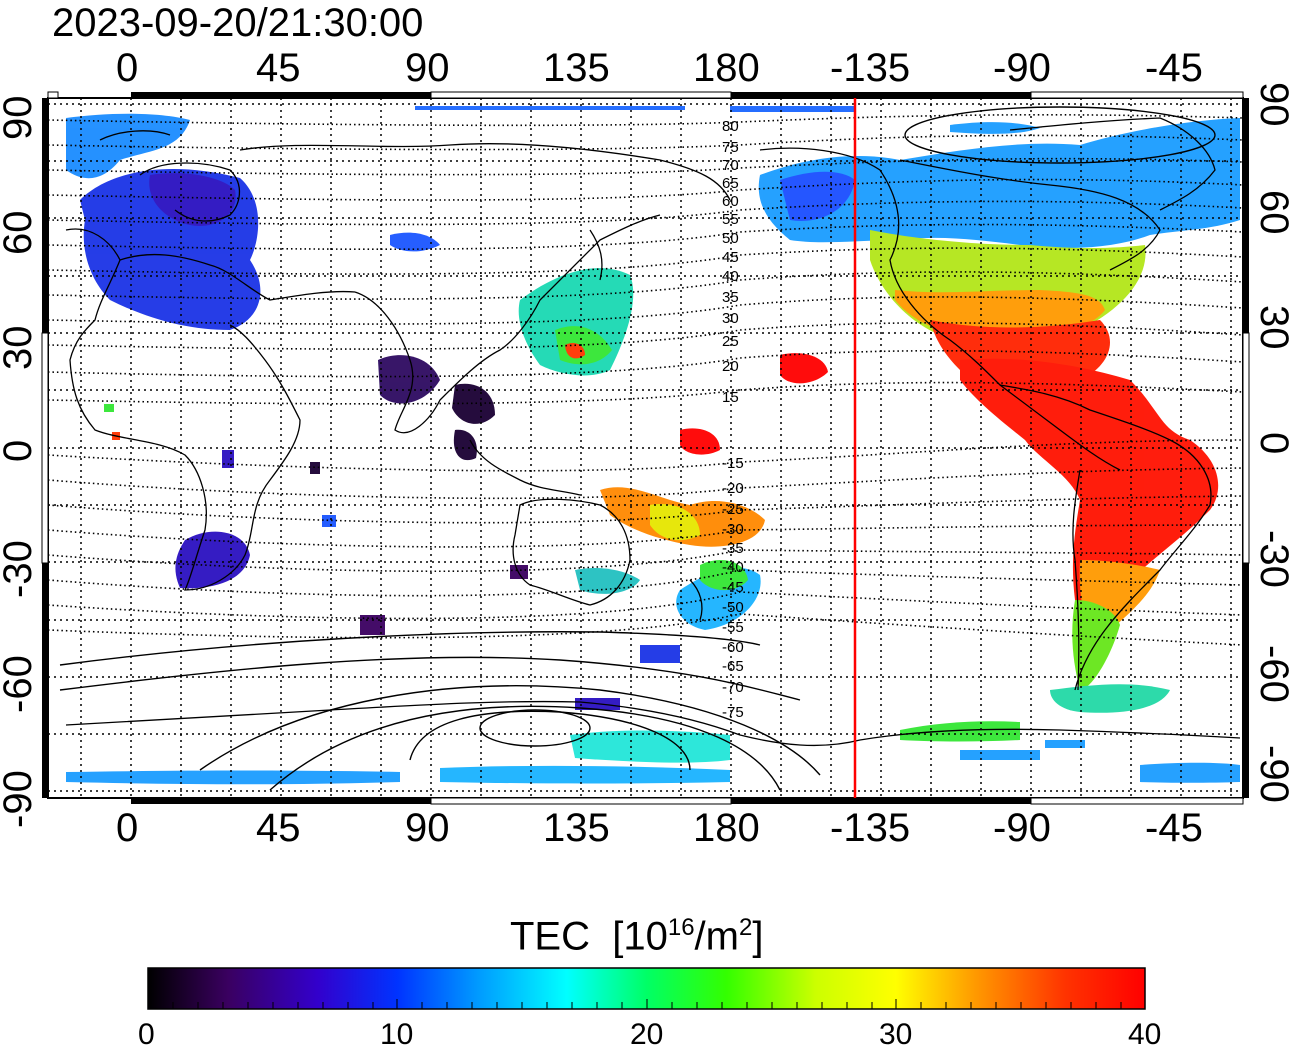 Image resolution: width=1294 pixels, height=1057 pixels. I want to click on right-lat-tick: -30, so click(1273, 559).